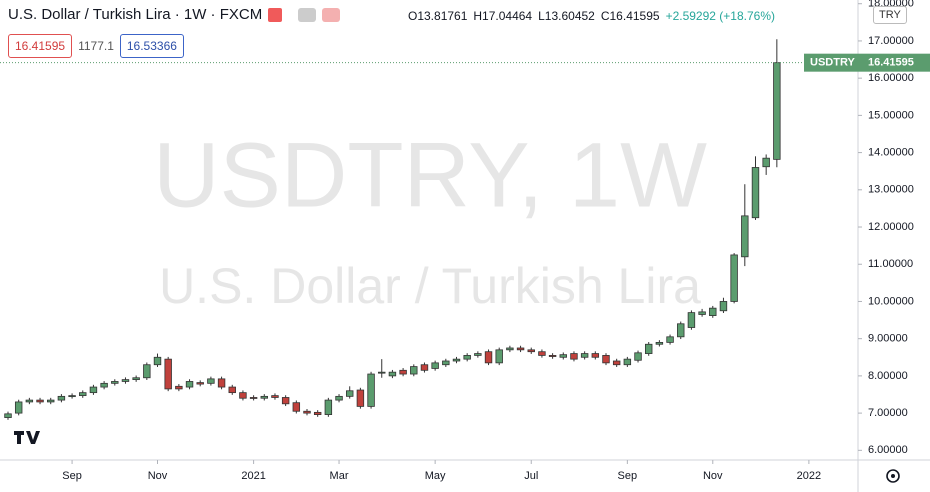 Image resolution: width=930 pixels, height=492 pixels. I want to click on x-tick-label: Jul, so click(531, 476).